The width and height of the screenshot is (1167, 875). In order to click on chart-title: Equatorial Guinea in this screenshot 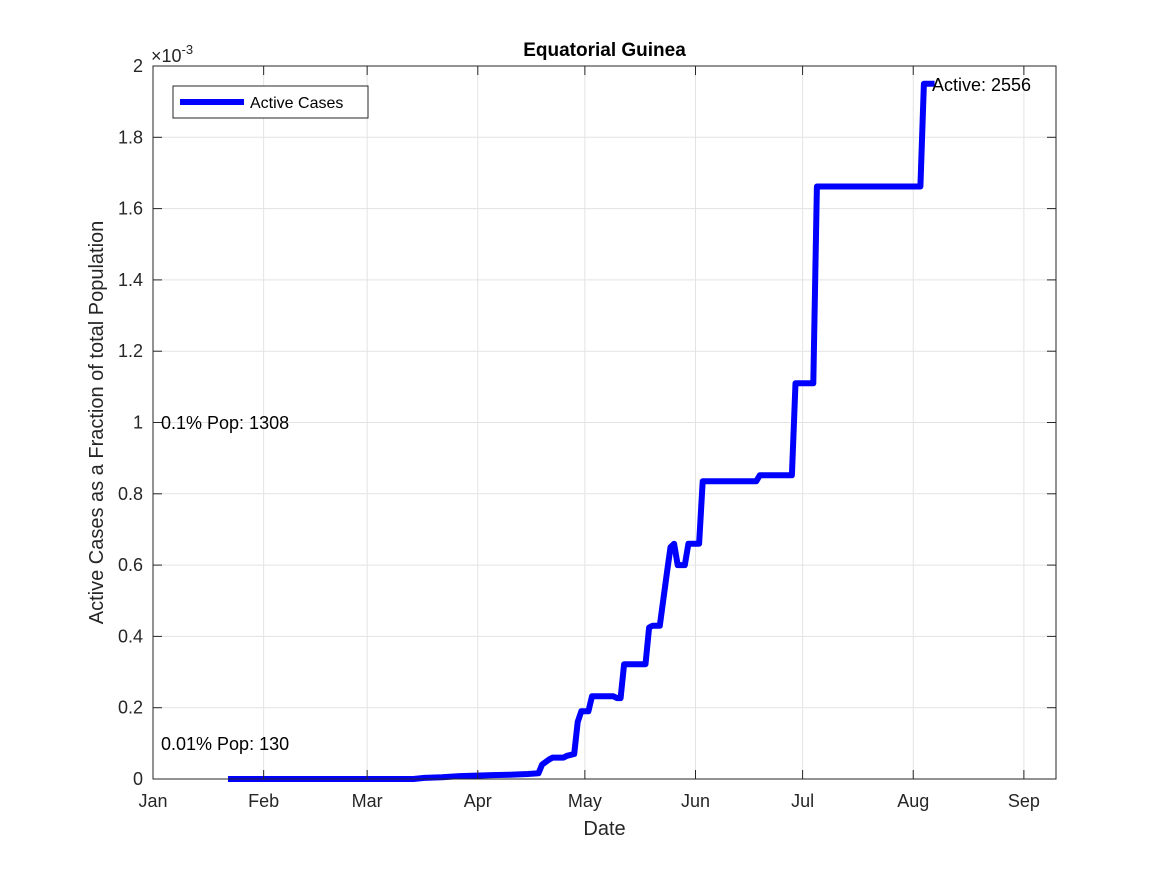, I will do `click(604, 50)`.